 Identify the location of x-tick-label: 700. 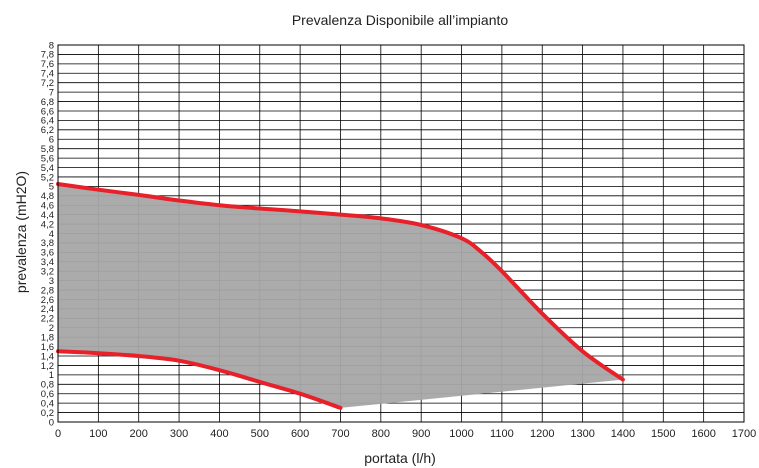
(340, 434).